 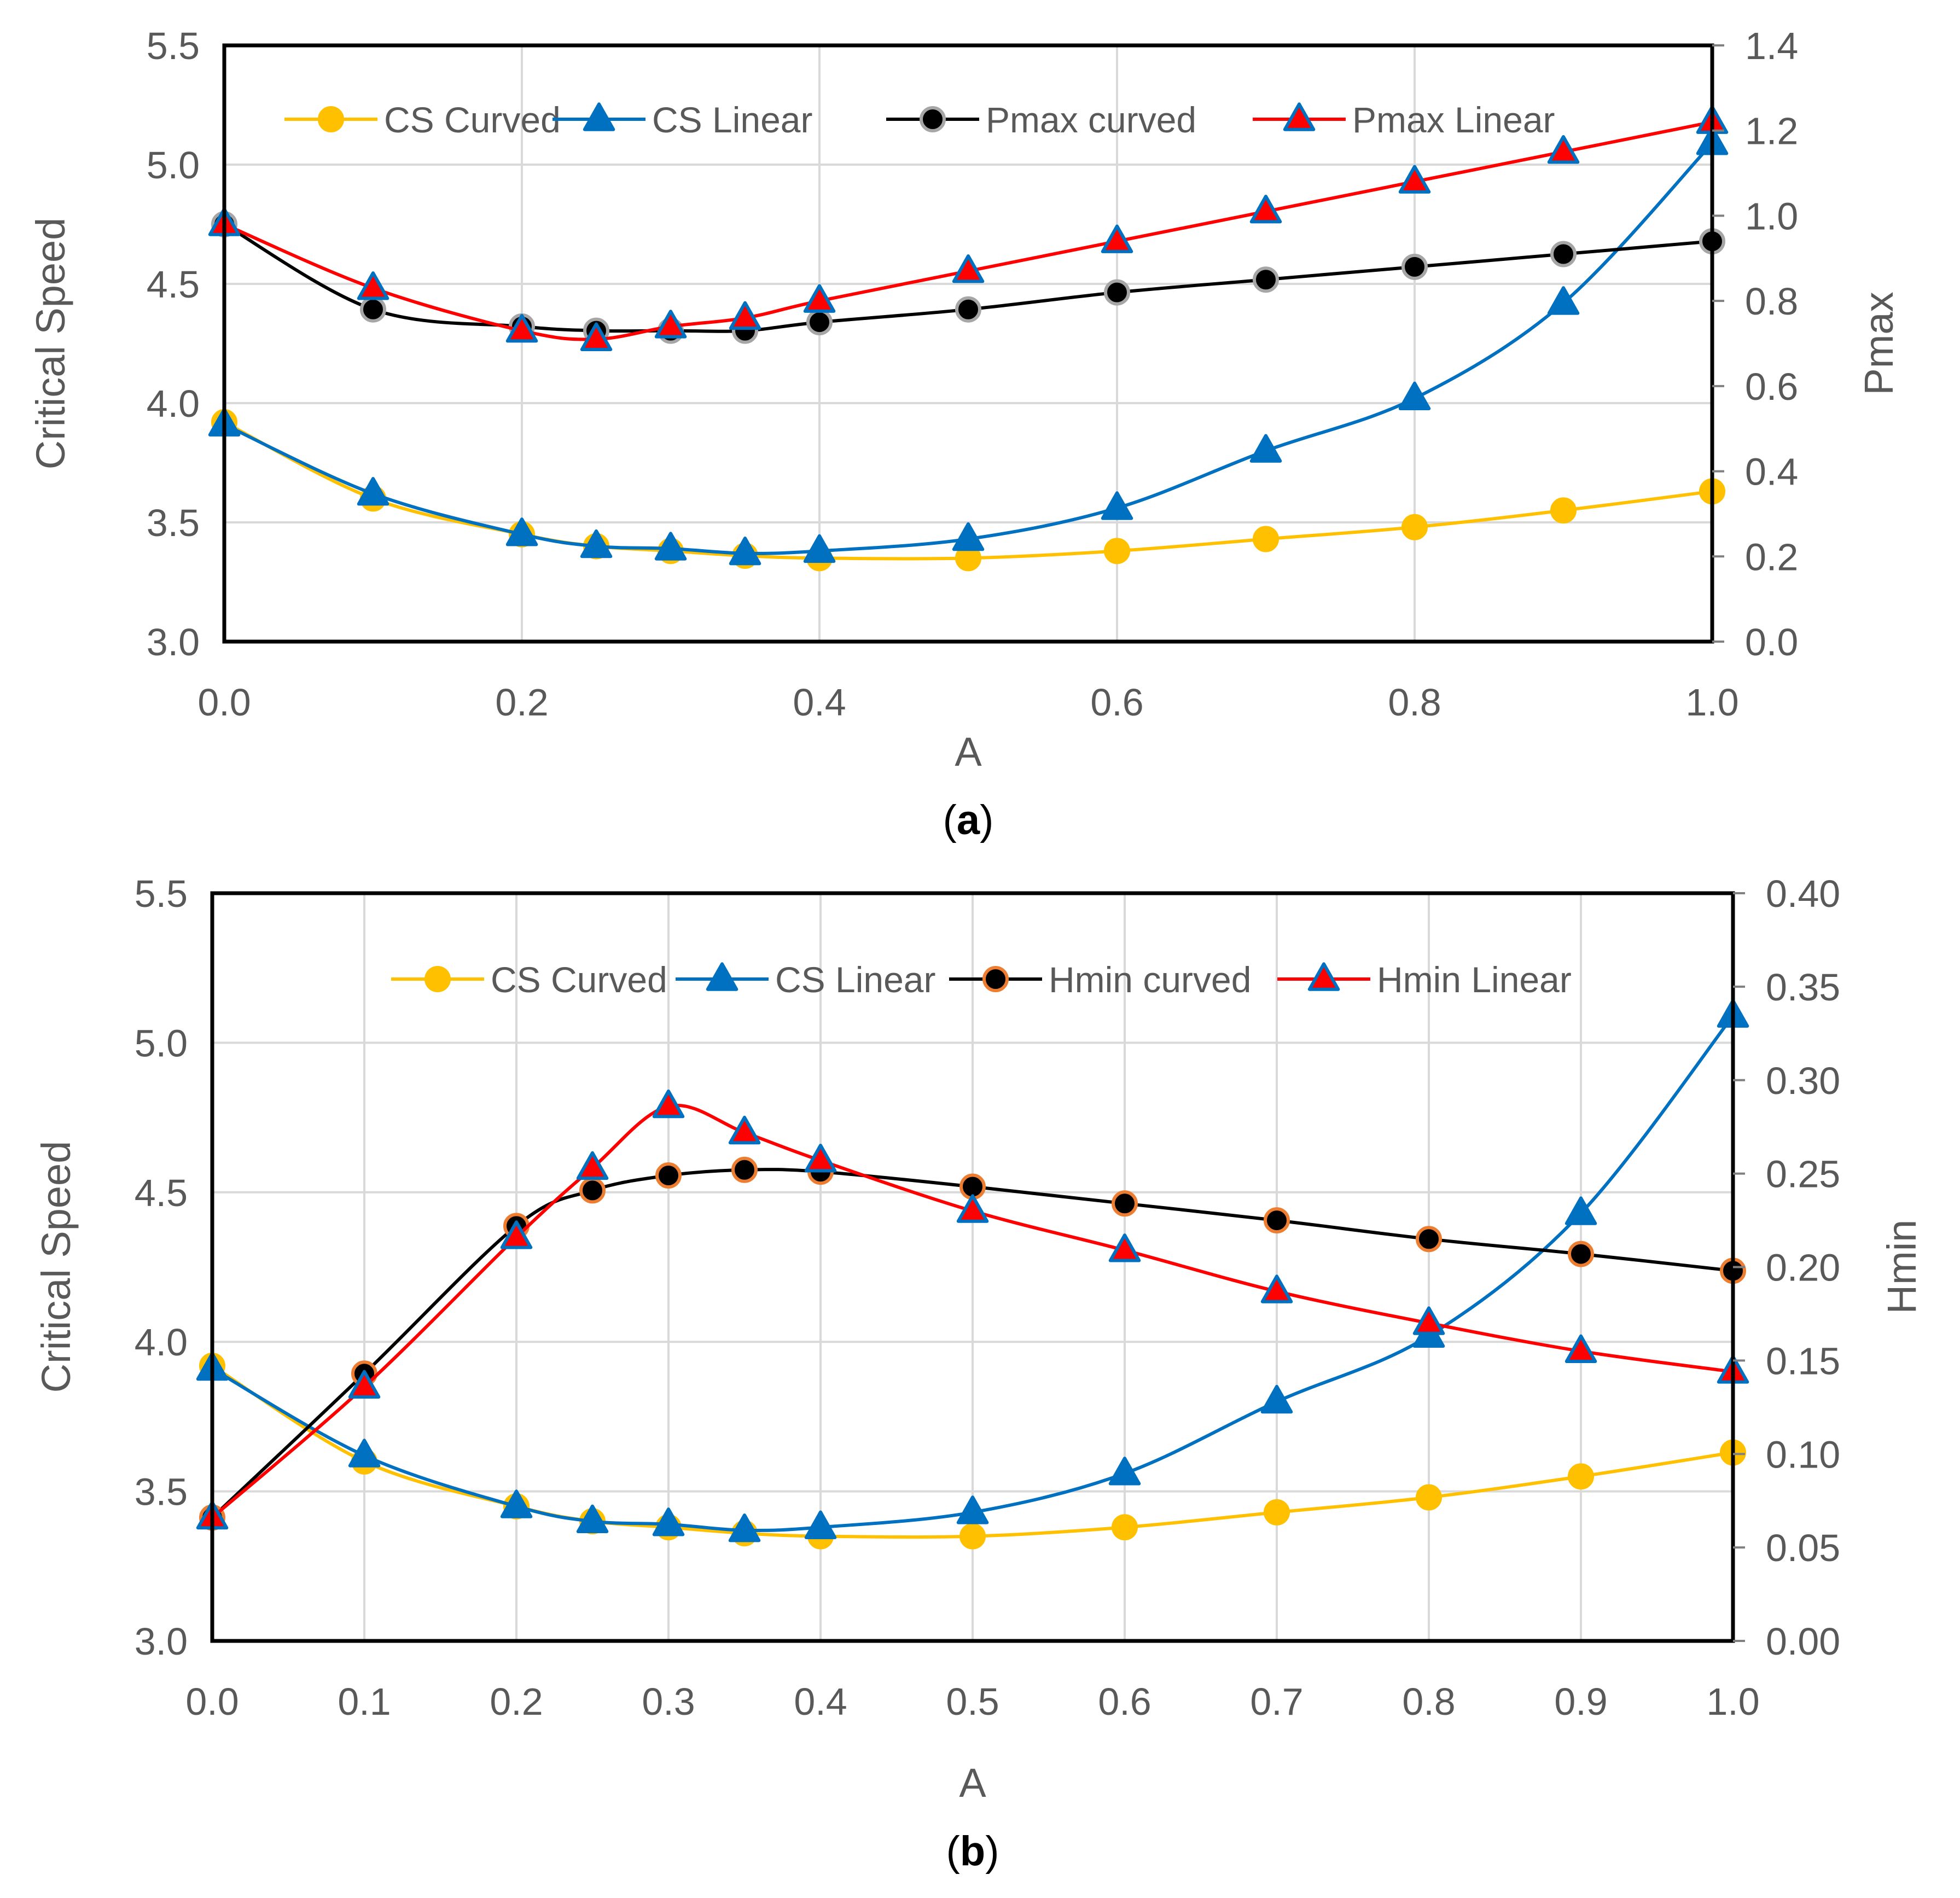 I want to click on y2-tick-label: 0.25, so click(x=1803, y=1175).